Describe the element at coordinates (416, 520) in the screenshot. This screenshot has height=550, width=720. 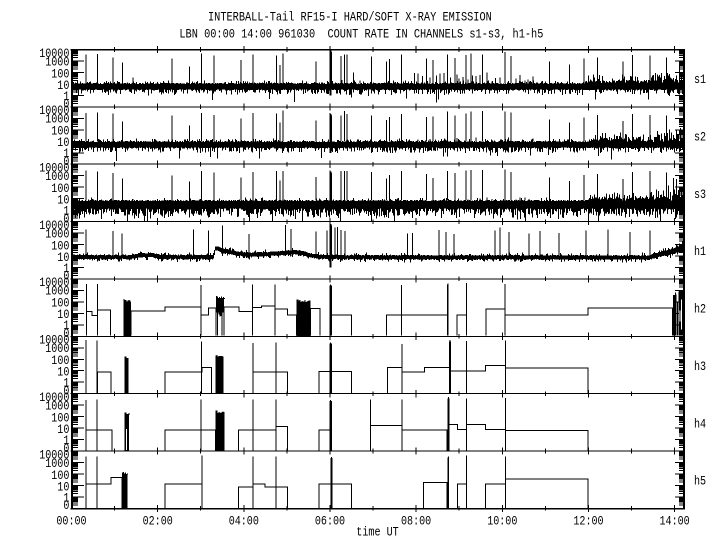
I see `svg-text: 08:00` at that location.